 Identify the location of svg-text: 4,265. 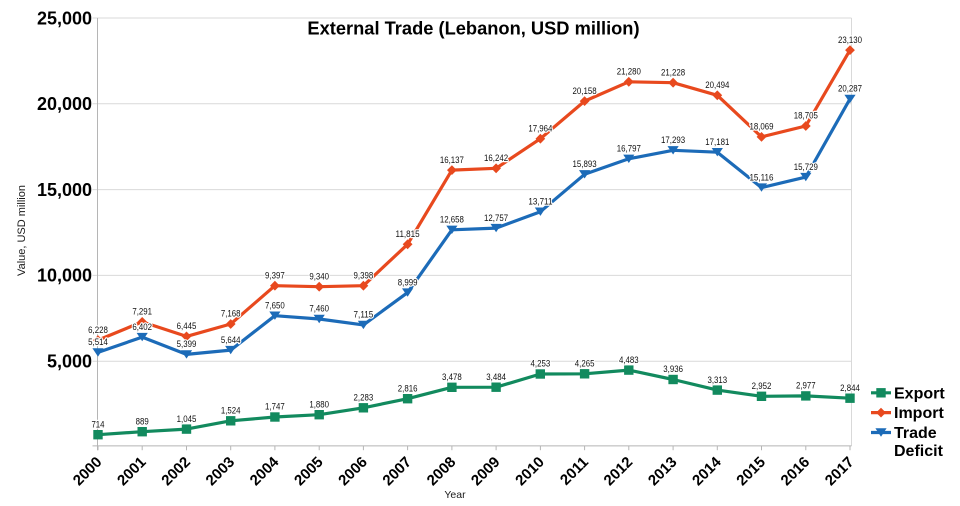
(585, 364).